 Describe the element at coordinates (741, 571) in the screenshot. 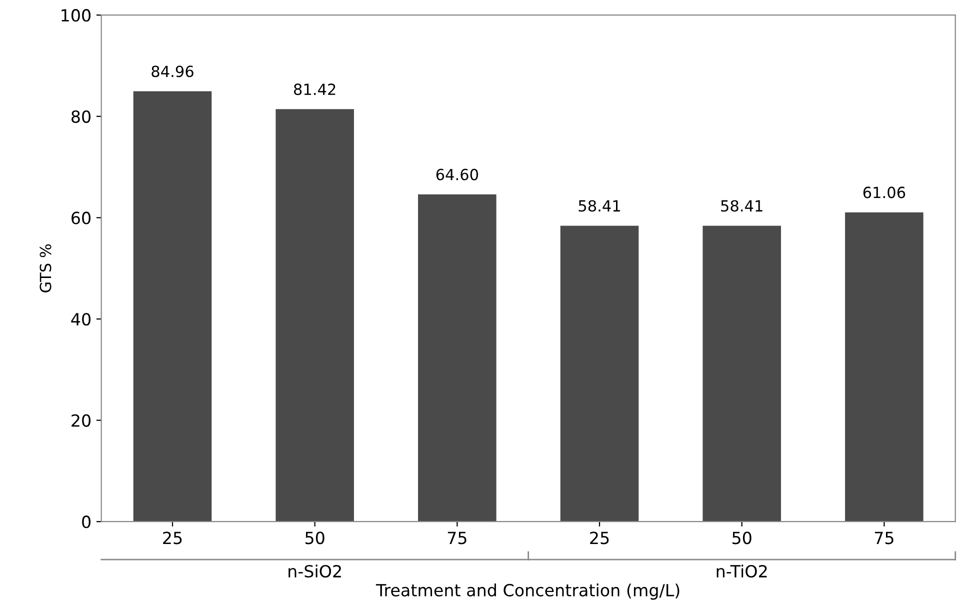

I see `text: n-TiO2` at that location.